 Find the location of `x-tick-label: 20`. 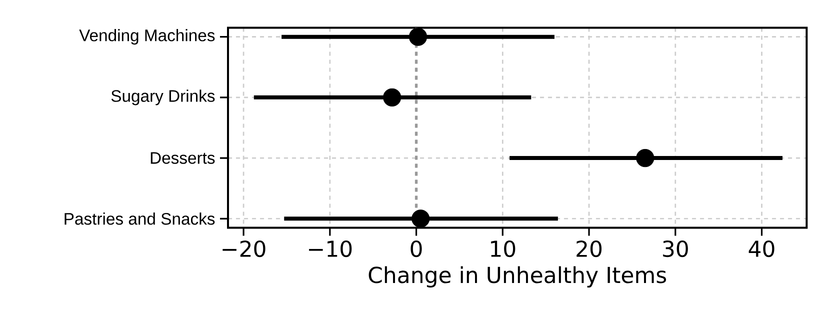

x-tick-label: 20 is located at coordinates (589, 249).